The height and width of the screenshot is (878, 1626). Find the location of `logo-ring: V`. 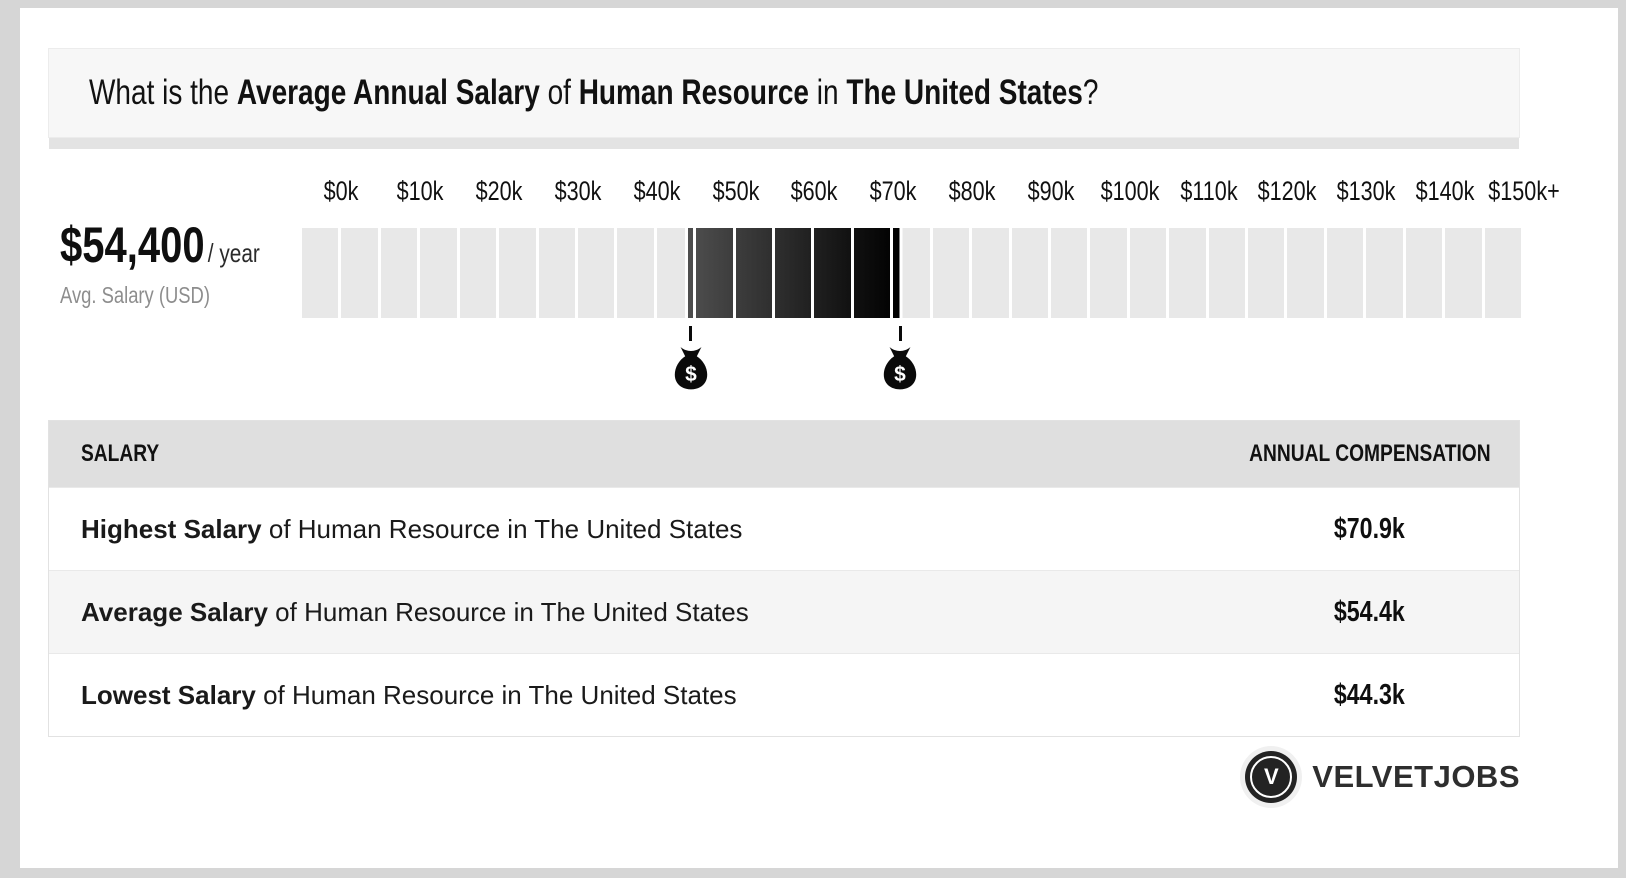

logo-ring: V is located at coordinates (1271, 777).